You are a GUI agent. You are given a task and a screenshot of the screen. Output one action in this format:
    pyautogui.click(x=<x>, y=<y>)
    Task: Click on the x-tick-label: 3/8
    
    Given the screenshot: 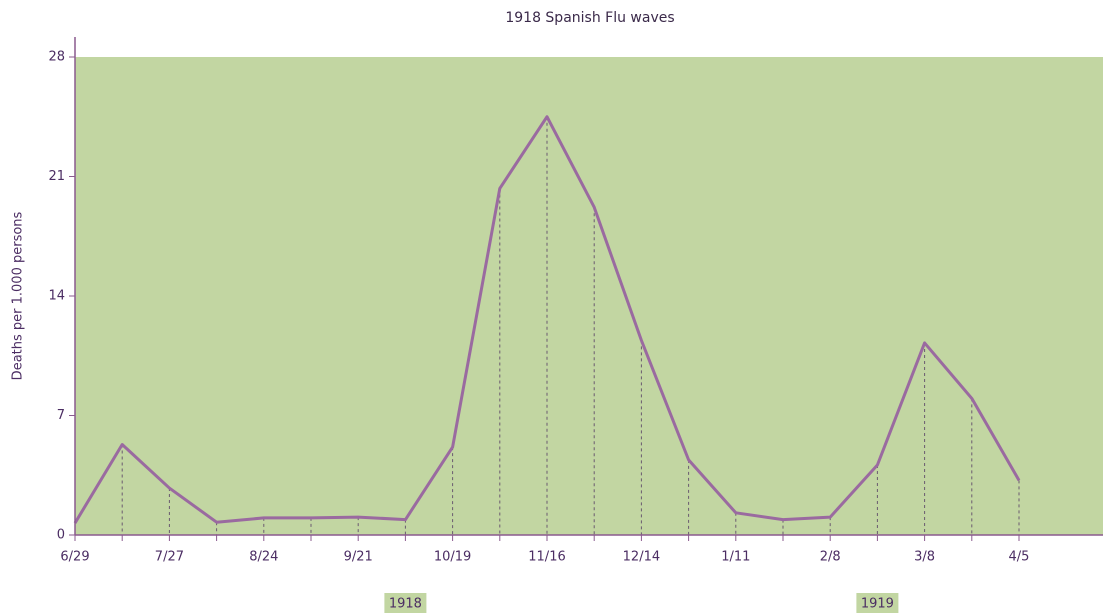 What is the action you would take?
    pyautogui.click(x=924, y=557)
    